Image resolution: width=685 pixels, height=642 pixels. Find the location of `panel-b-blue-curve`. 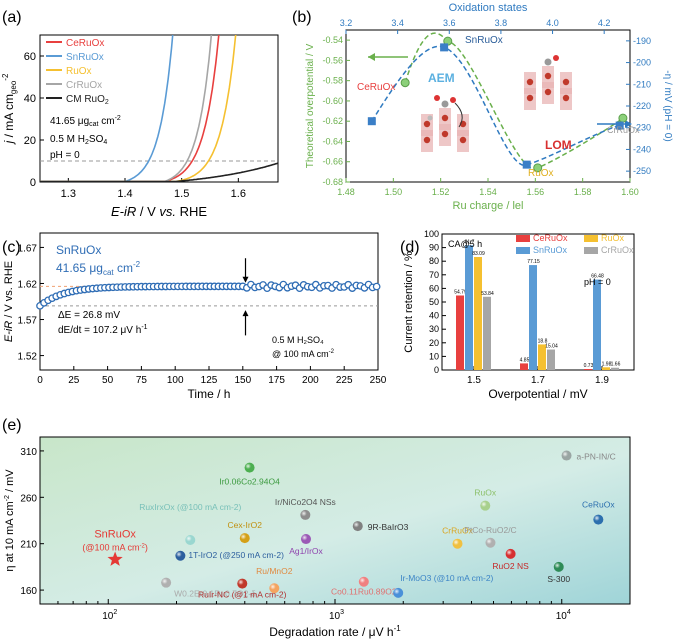

panel-b-blue-curve is located at coordinates (495, 105).